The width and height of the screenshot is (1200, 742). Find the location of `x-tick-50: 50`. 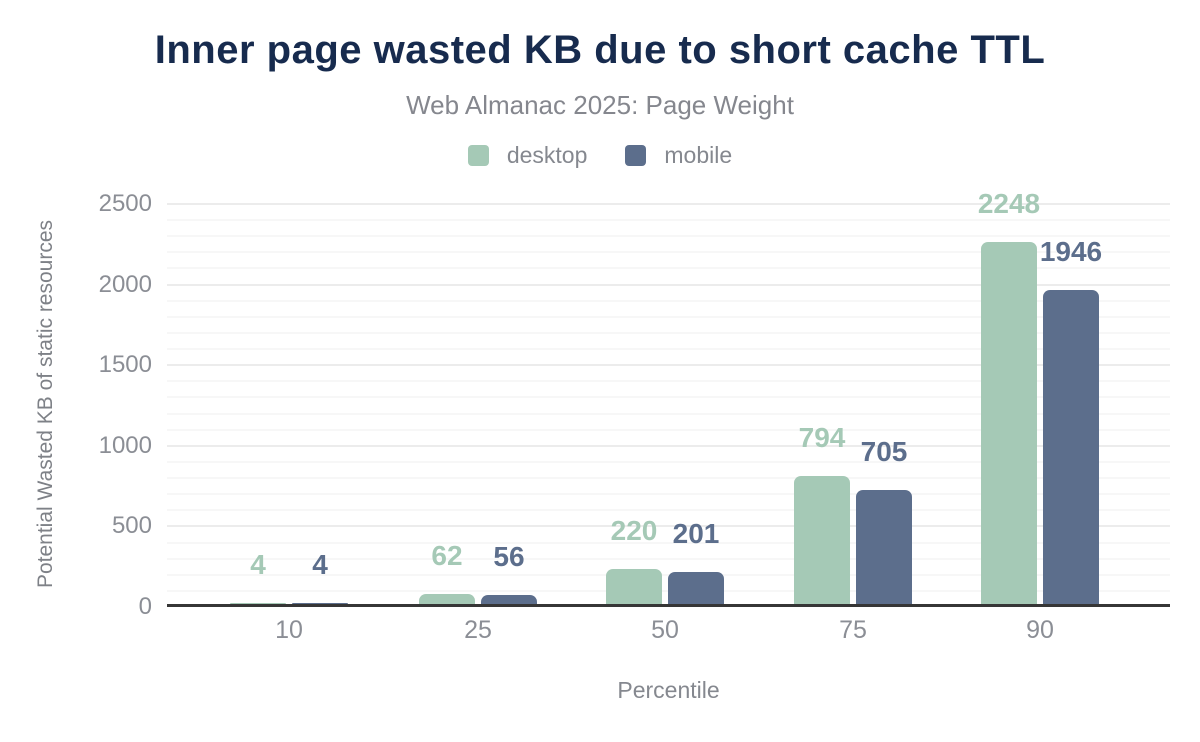

x-tick-50: 50 is located at coordinates (665, 630).